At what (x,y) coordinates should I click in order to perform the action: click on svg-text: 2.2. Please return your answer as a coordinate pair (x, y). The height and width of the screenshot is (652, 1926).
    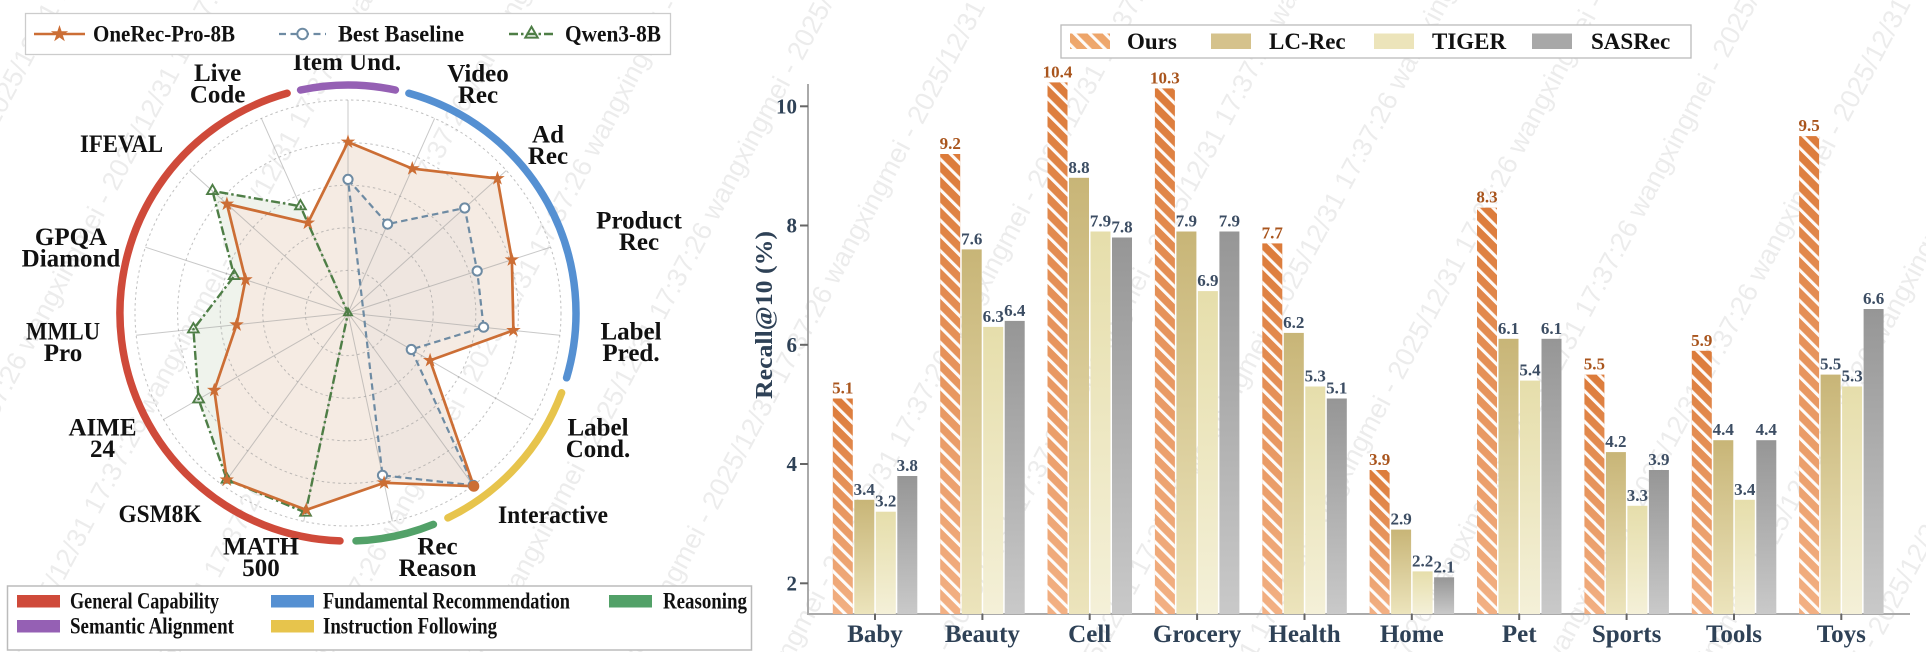
    Looking at the image, I should click on (1422, 560).